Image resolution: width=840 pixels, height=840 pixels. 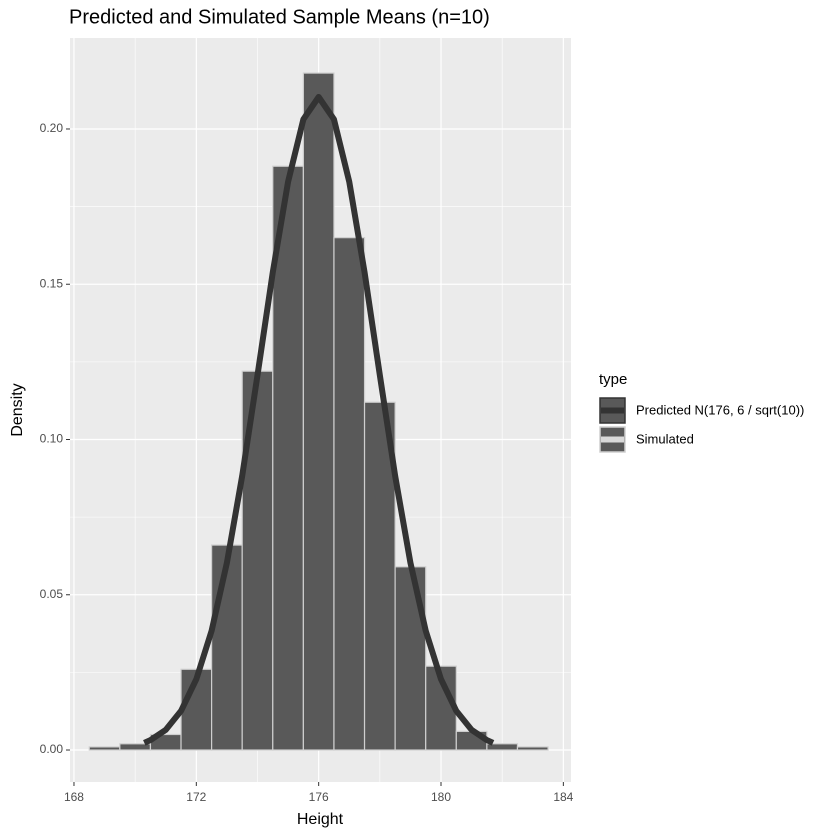 What do you see at coordinates (52, 749) in the screenshot?
I see `y-tick-label: 0.00` at bounding box center [52, 749].